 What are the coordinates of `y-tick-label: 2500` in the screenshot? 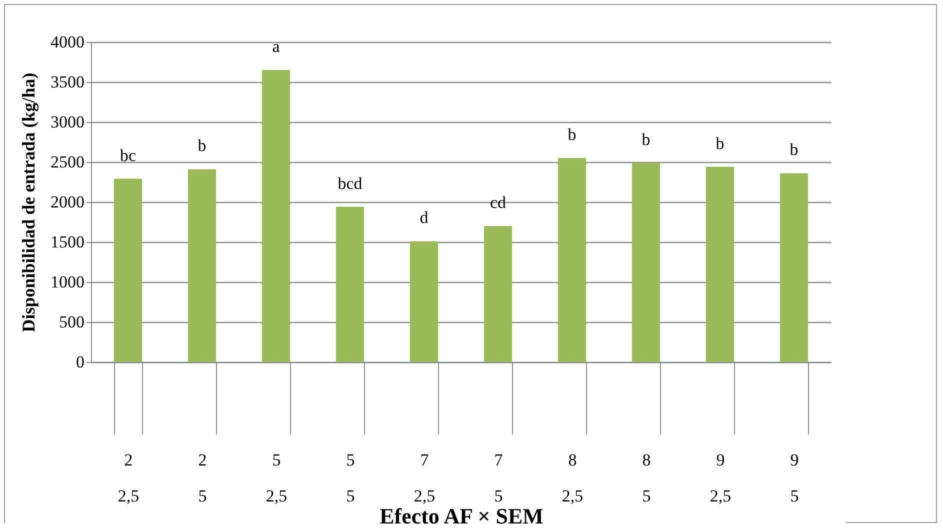 It's located at (67, 162).